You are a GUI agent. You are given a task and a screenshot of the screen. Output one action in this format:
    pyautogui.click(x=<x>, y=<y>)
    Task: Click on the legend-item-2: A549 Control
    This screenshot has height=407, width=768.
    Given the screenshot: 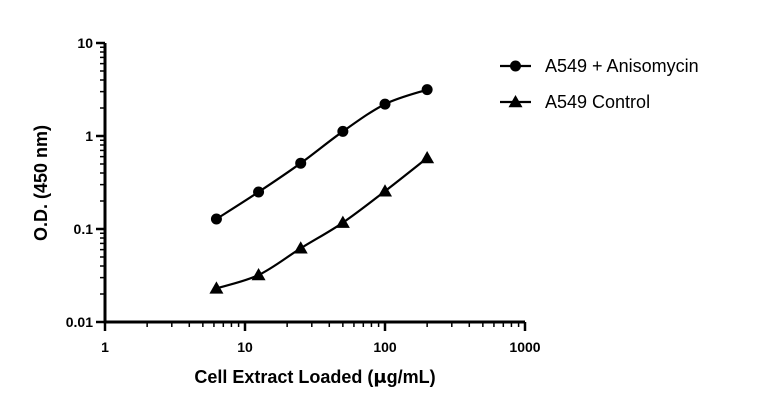 What is the action you would take?
    pyautogui.click(x=575, y=102)
    